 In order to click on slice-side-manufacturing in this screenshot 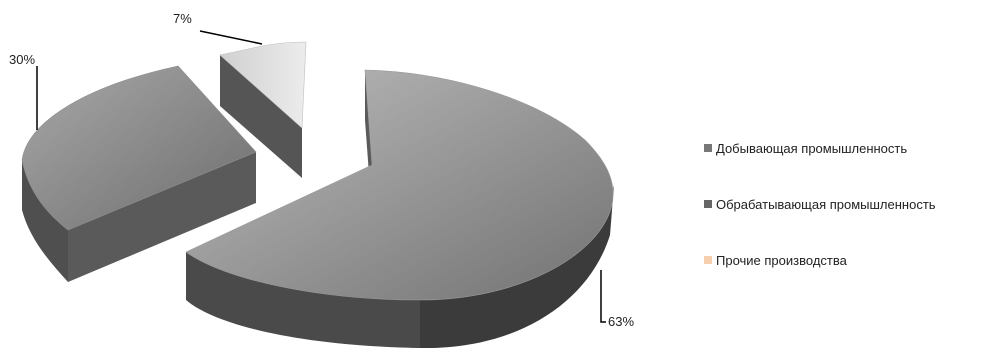, I will do `click(45, 221)`.